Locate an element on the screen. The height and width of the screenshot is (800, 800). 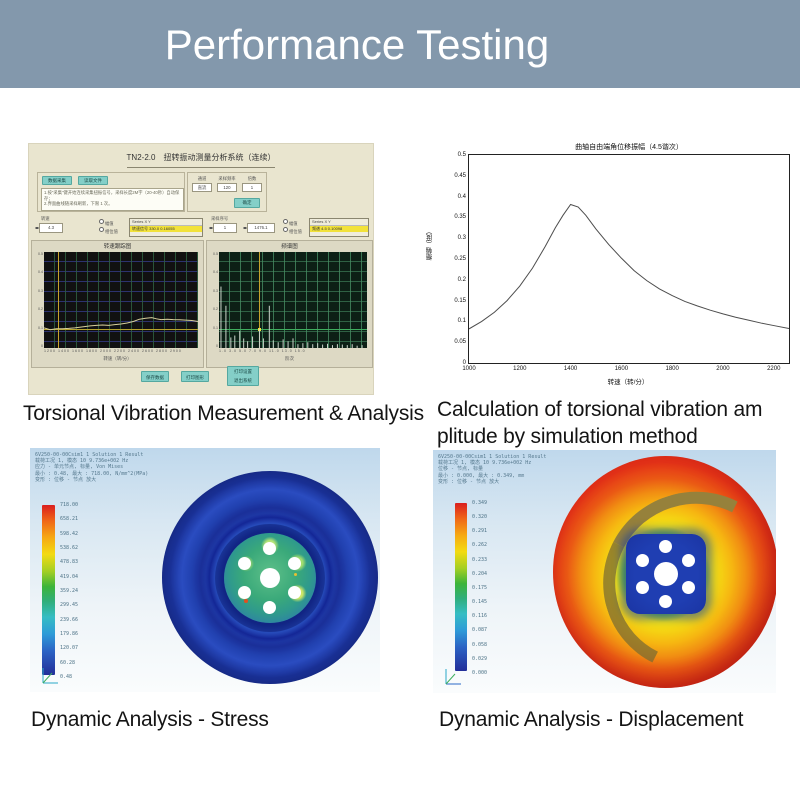
acquire-button: 数据采集 is located at coordinates (57, 180).